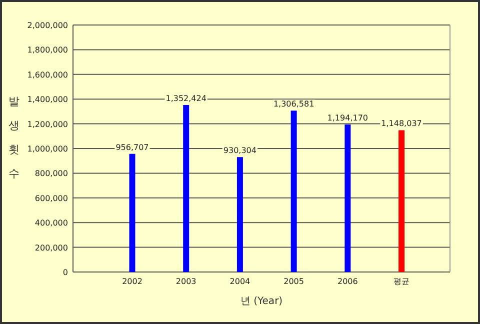 This screenshot has width=480, height=324. I want to click on x-axis-title: 년 (Year), so click(261, 301).